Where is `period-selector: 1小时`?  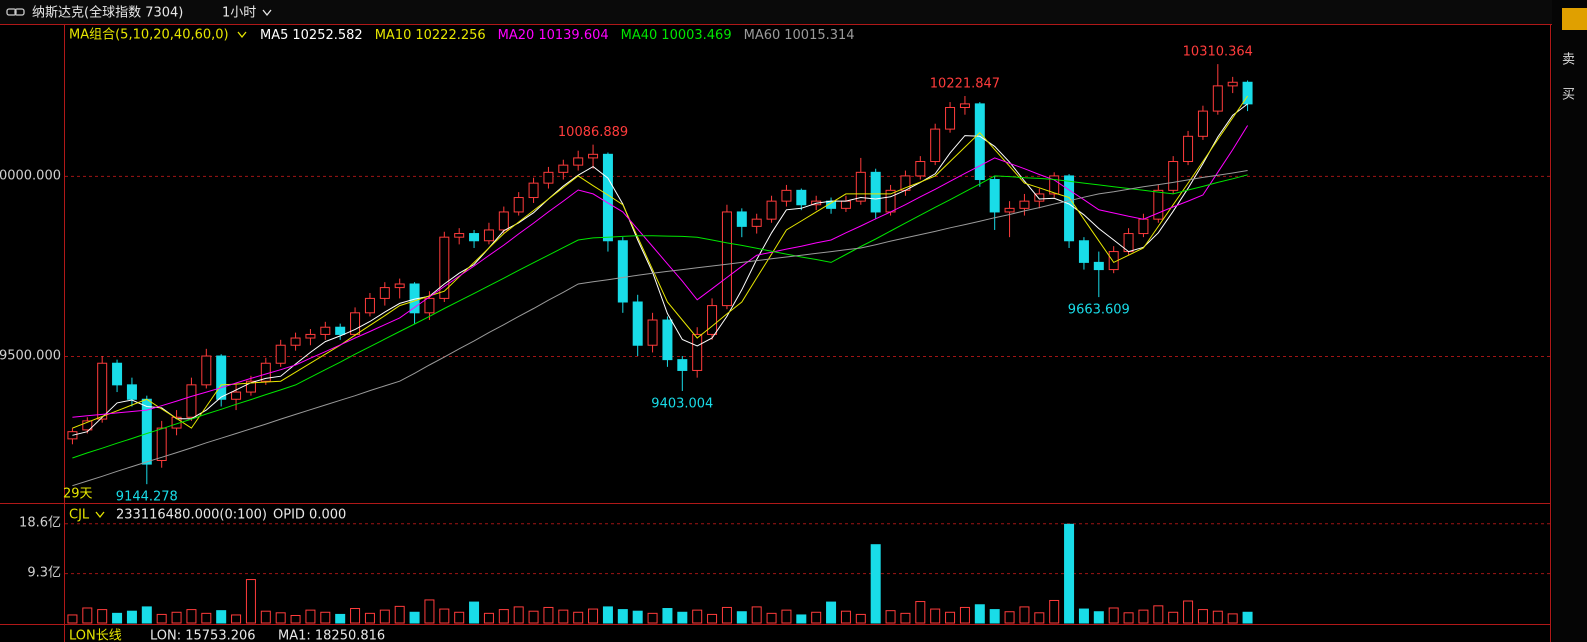
period-selector: 1小时 is located at coordinates (239, 13).